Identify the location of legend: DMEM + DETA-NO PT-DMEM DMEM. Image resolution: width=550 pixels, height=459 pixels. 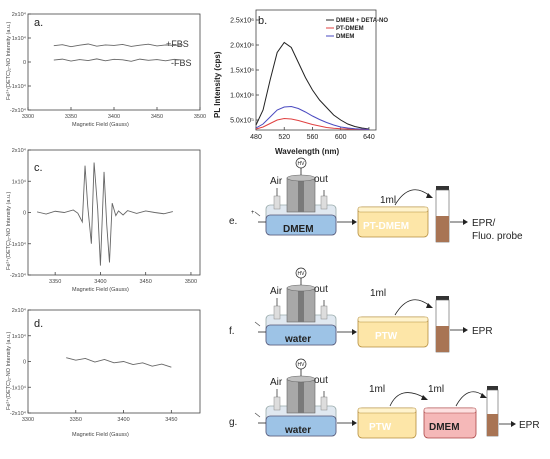
(357, 29).